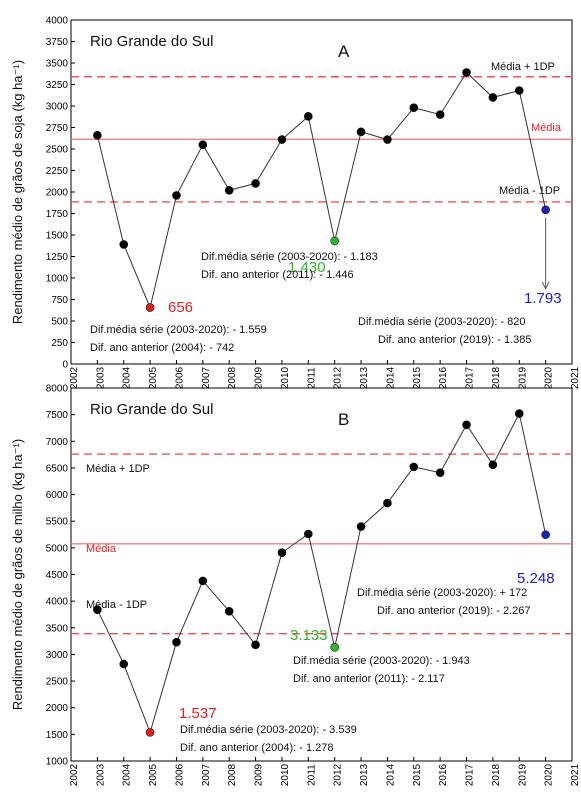 The height and width of the screenshot is (803, 581). What do you see at coordinates (307, 267) in the screenshot?
I see `value-label: 1.430` at bounding box center [307, 267].